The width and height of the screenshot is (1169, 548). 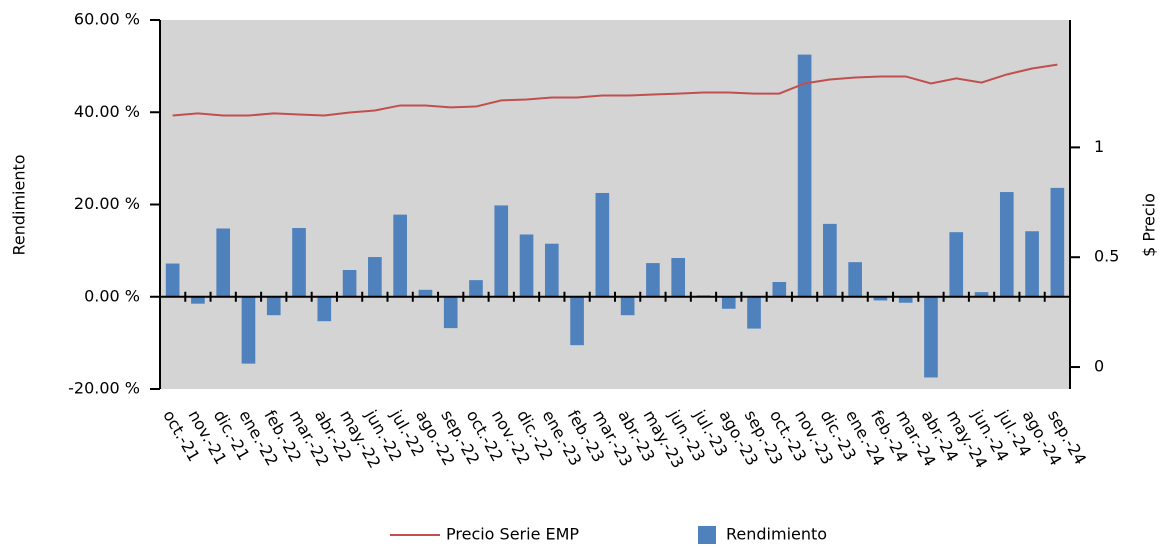 What do you see at coordinates (112, 295) in the screenshot?
I see `y-tick-label: 0.00 %` at bounding box center [112, 295].